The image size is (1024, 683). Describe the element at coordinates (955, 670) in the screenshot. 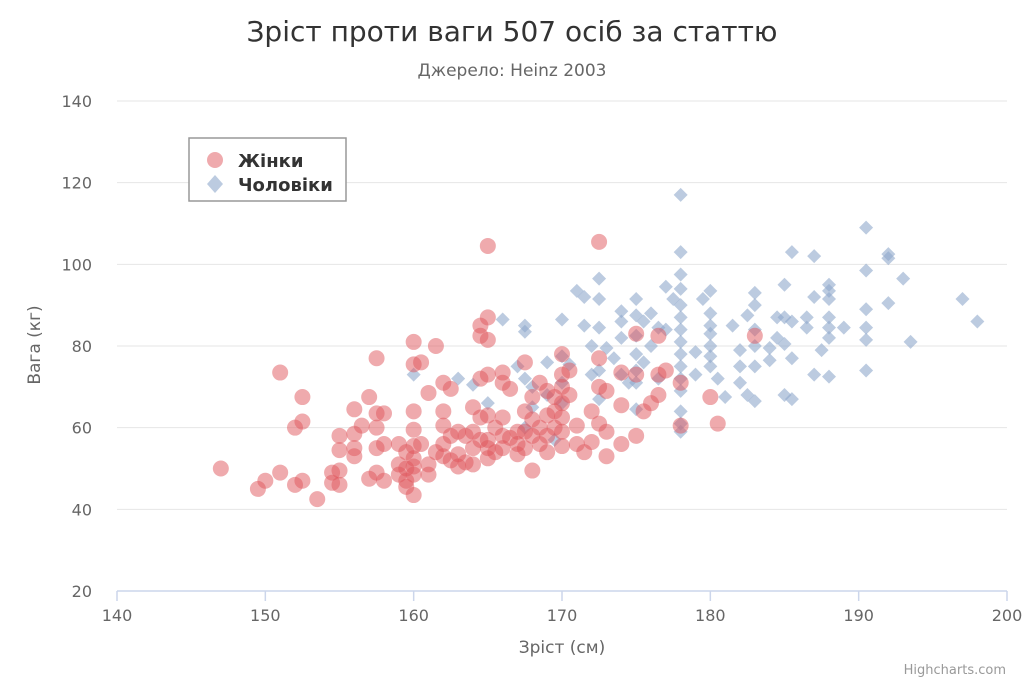

I see `credits-link: Highcharts.com` at that location.